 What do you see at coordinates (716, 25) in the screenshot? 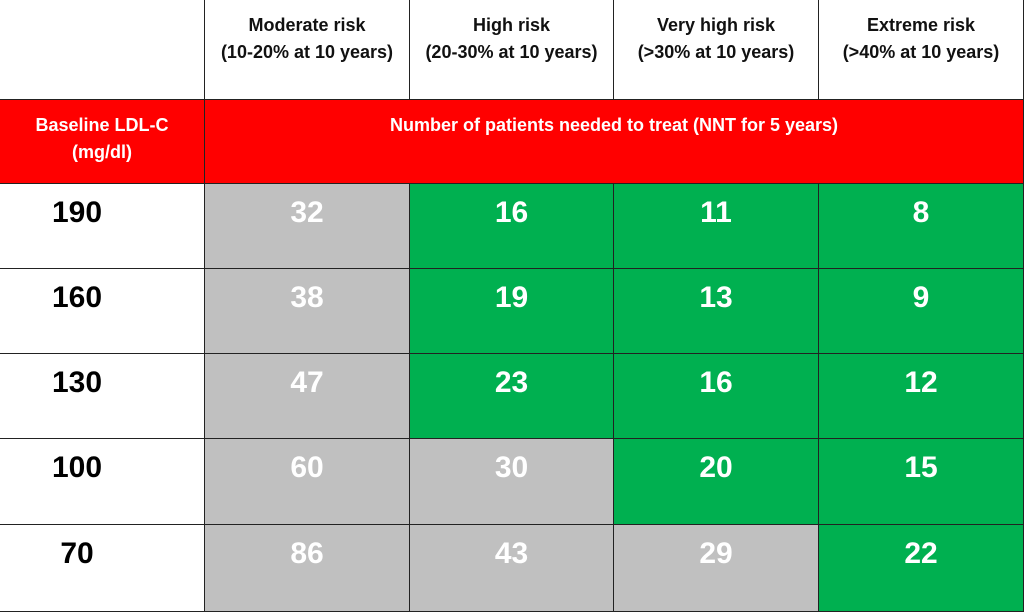
I see `column-title: Very high risk` at bounding box center [716, 25].